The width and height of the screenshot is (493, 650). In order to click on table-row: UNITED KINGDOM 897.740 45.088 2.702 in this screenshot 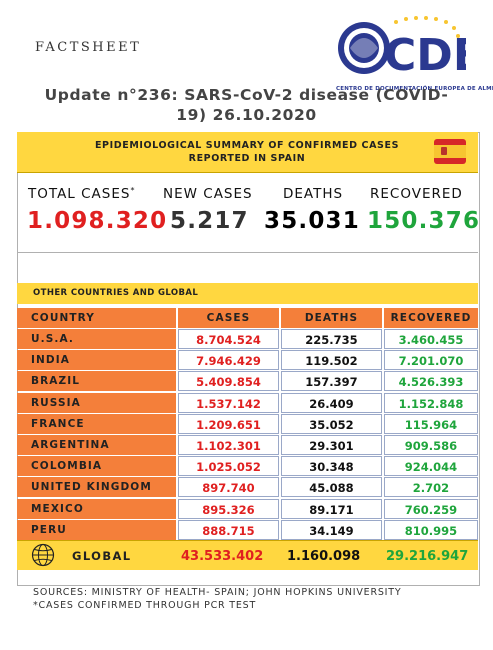, I will do `click(247, 487)`.